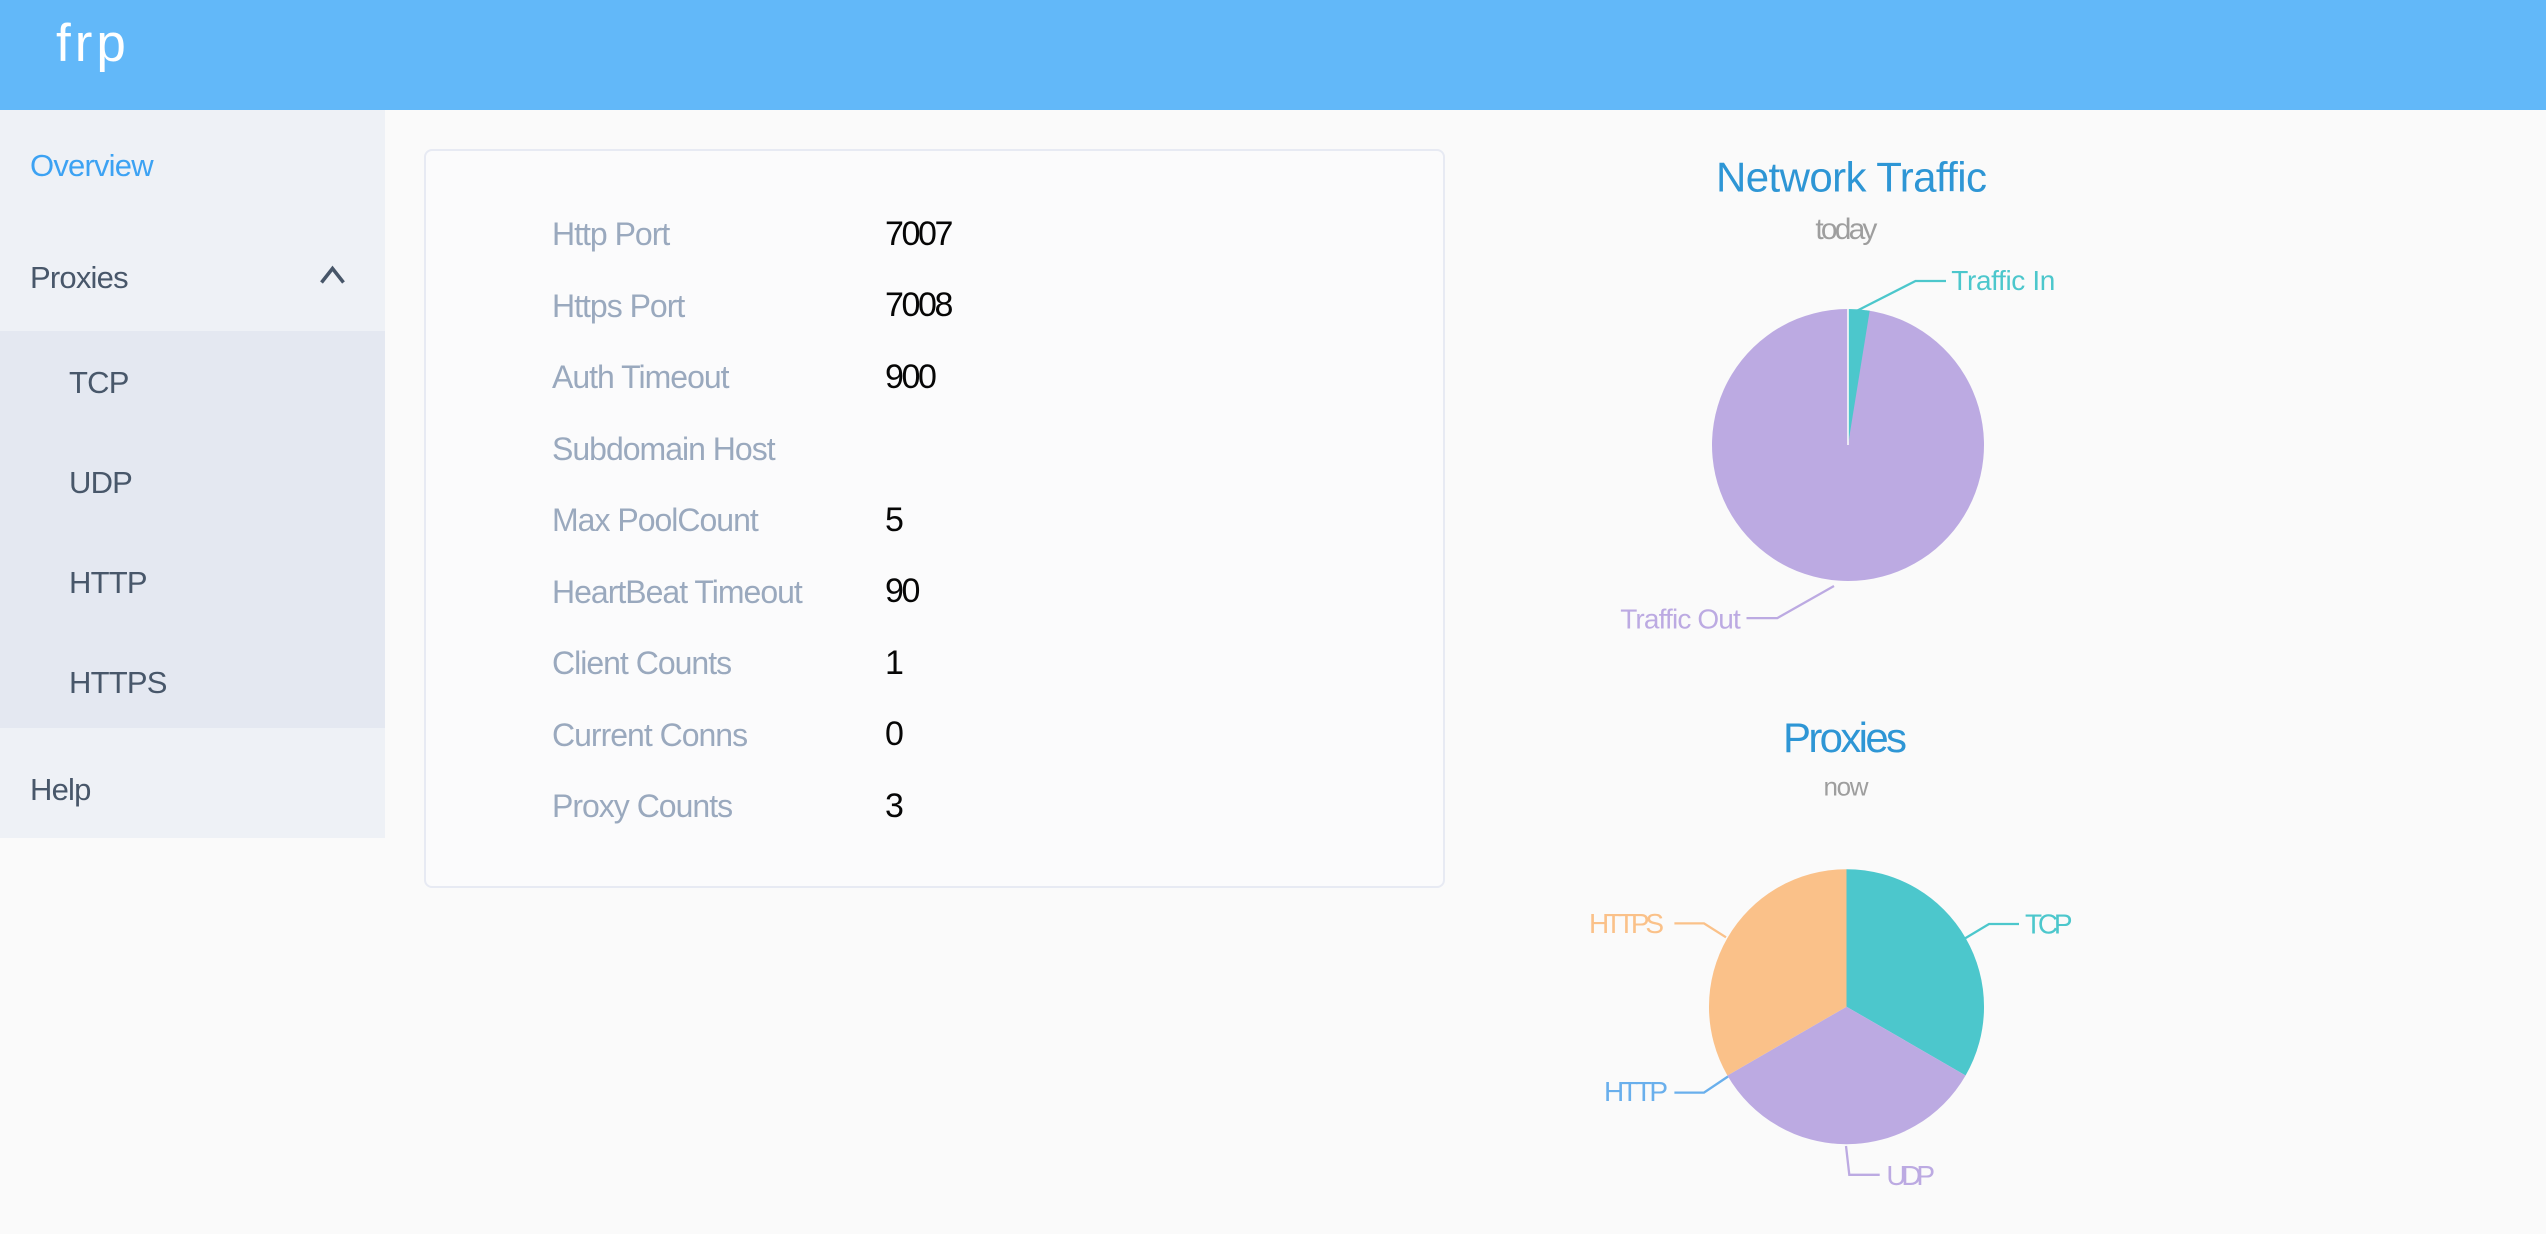  I want to click on svg-text: today, so click(1846, 229).